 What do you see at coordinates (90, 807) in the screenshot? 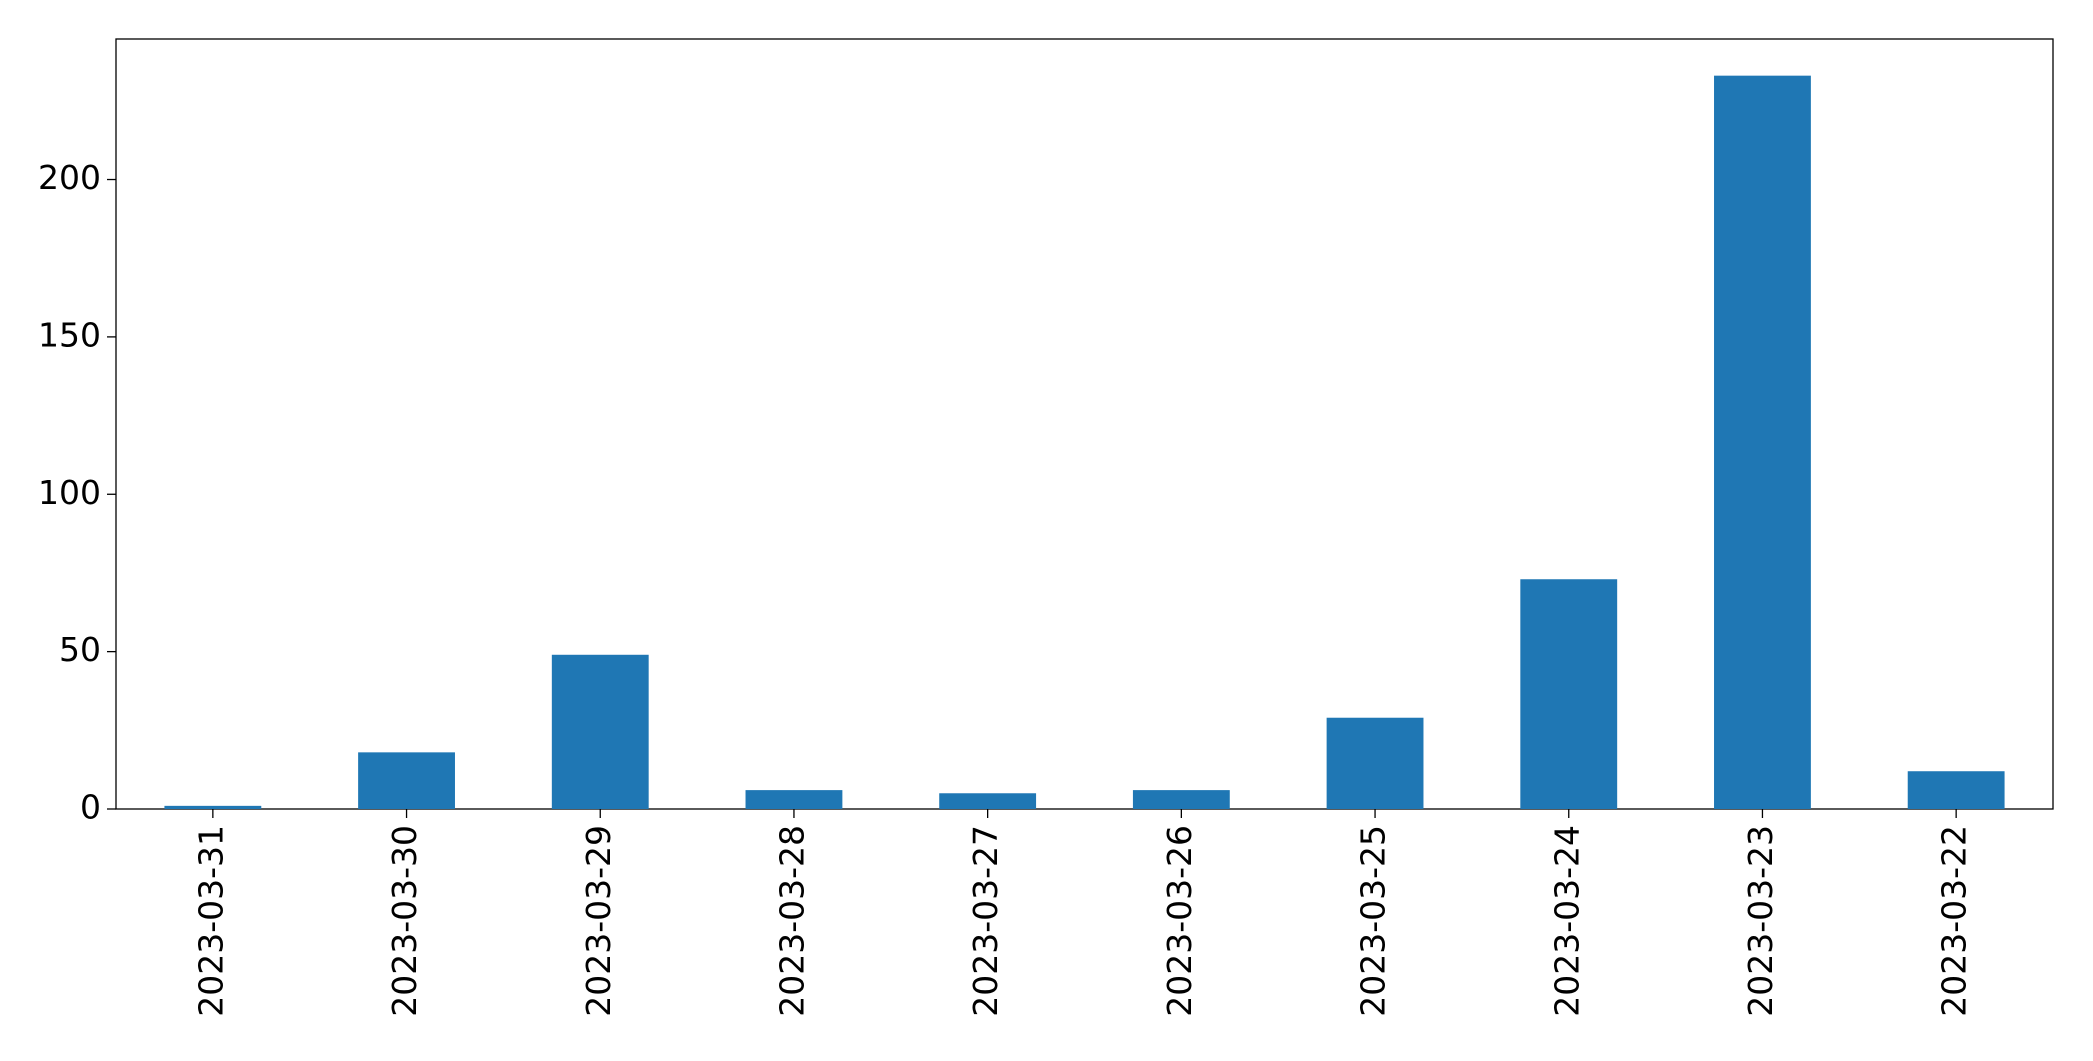
I see `y-tick-label: 0` at bounding box center [90, 807].